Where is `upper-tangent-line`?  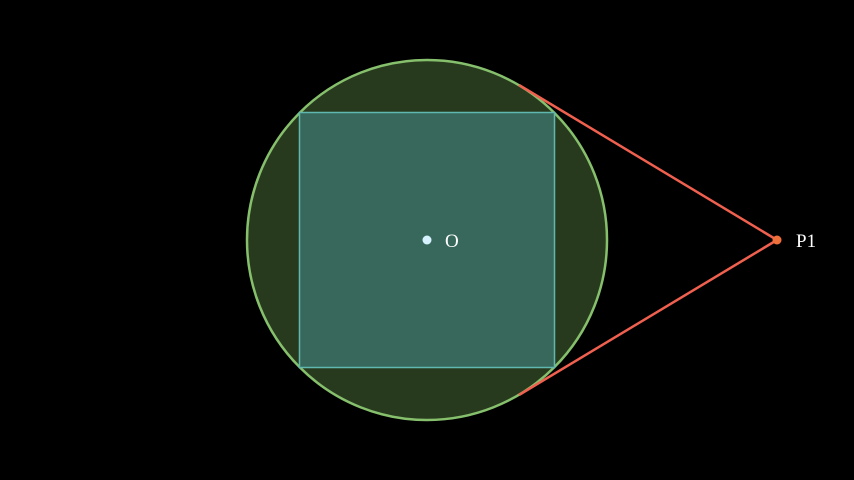 upper-tangent-line is located at coordinates (648, 162).